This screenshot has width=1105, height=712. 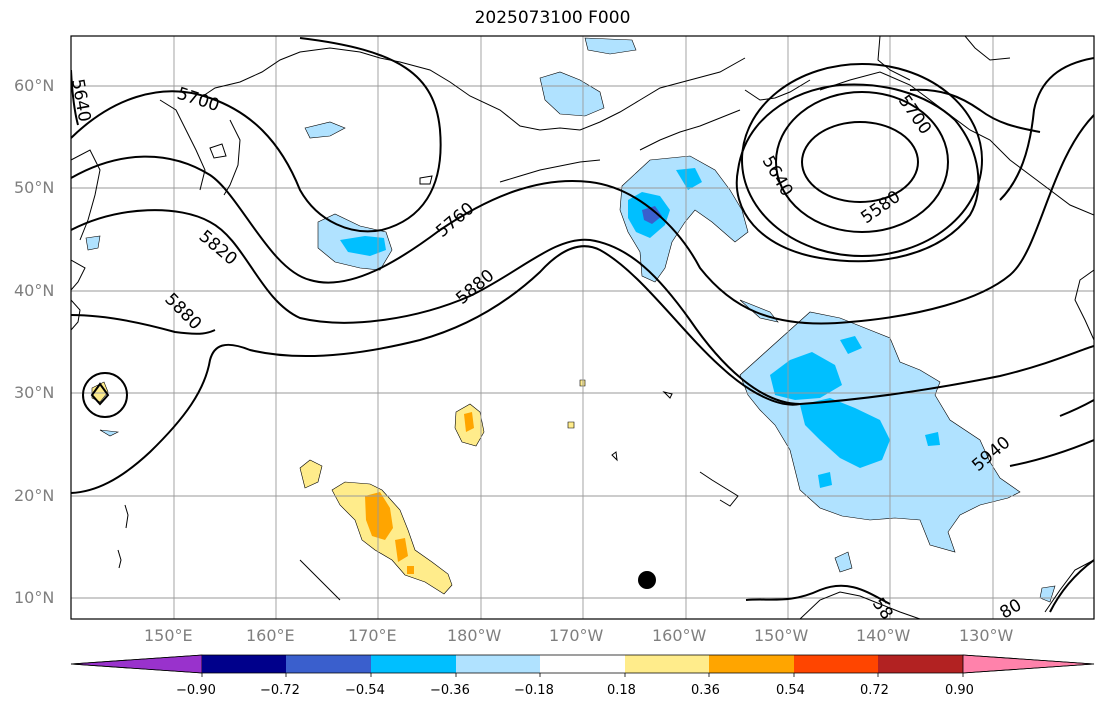 What do you see at coordinates (986, 635) in the screenshot?
I see `lon-label-130w: 130°W` at bounding box center [986, 635].